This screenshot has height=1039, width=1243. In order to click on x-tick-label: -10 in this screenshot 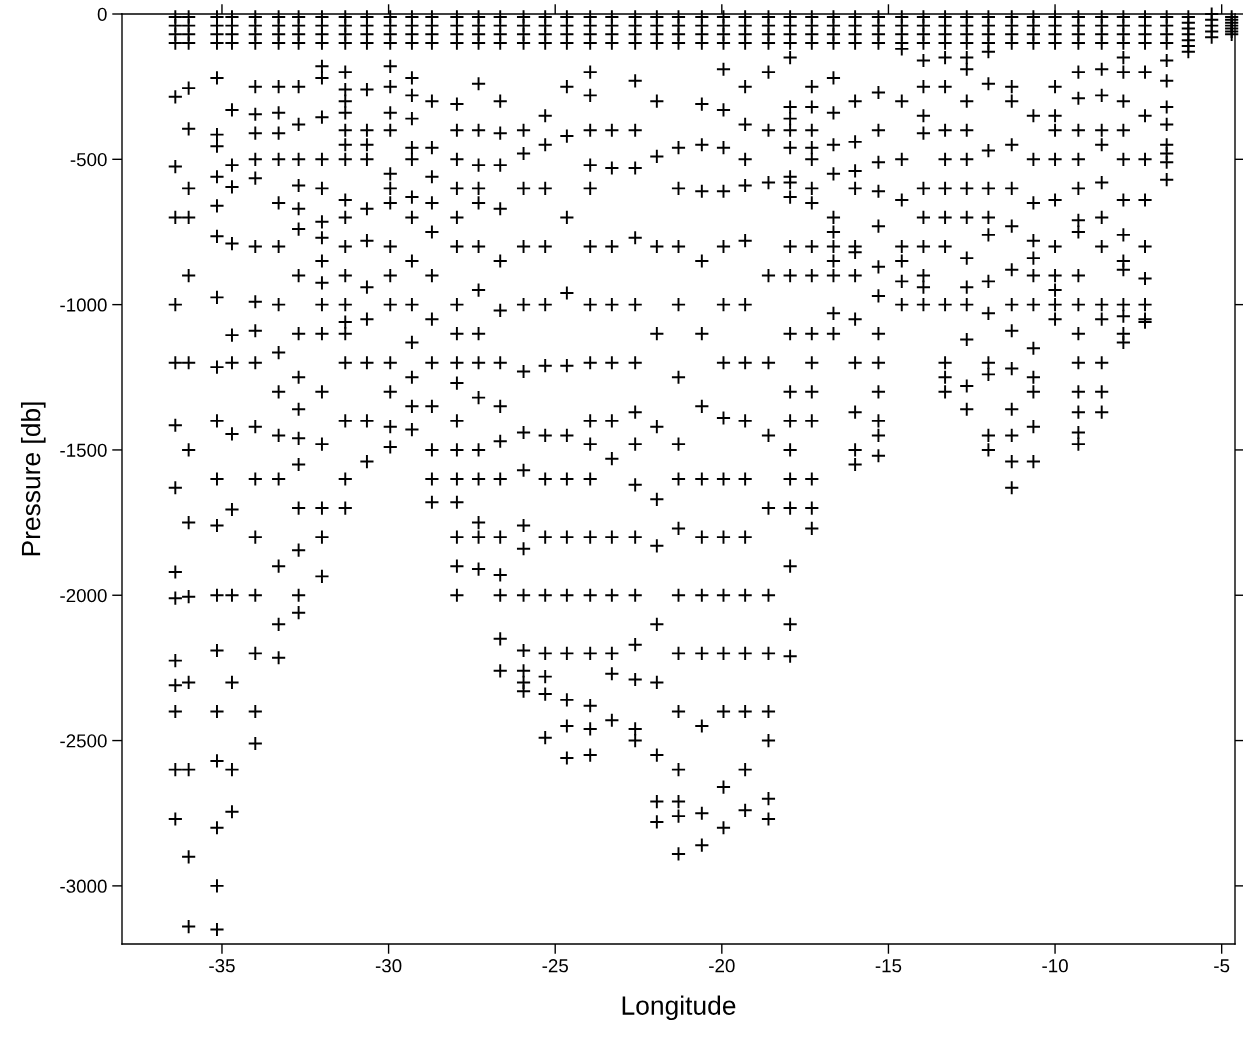, I will do `click(1055, 966)`.